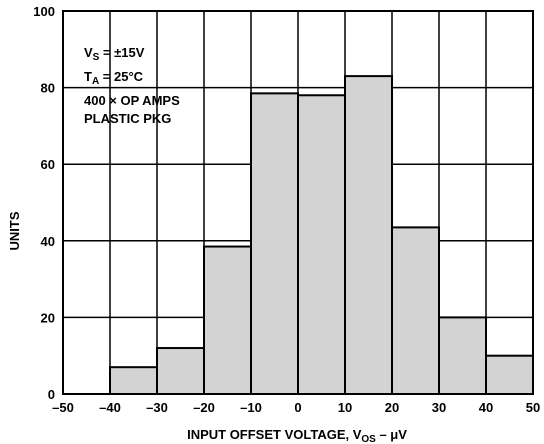 This screenshot has width=544, height=444. What do you see at coordinates (368, 439) in the screenshot?
I see `x-axis-label-subscript: OS` at bounding box center [368, 439].